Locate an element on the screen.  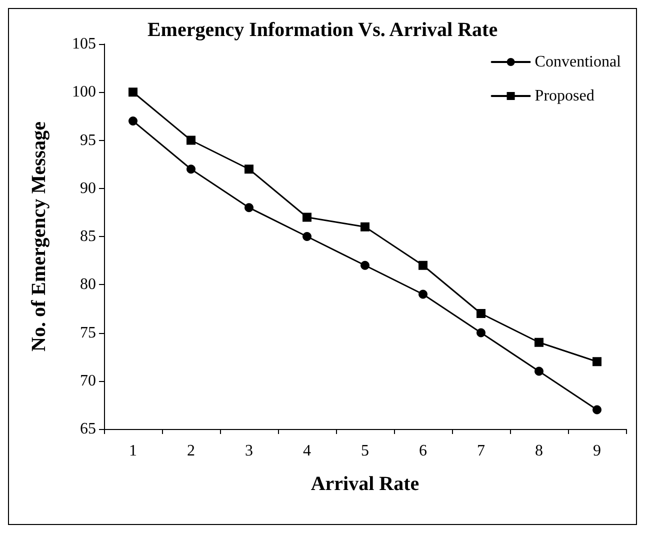
x-tick-label: 1 is located at coordinates (133, 451).